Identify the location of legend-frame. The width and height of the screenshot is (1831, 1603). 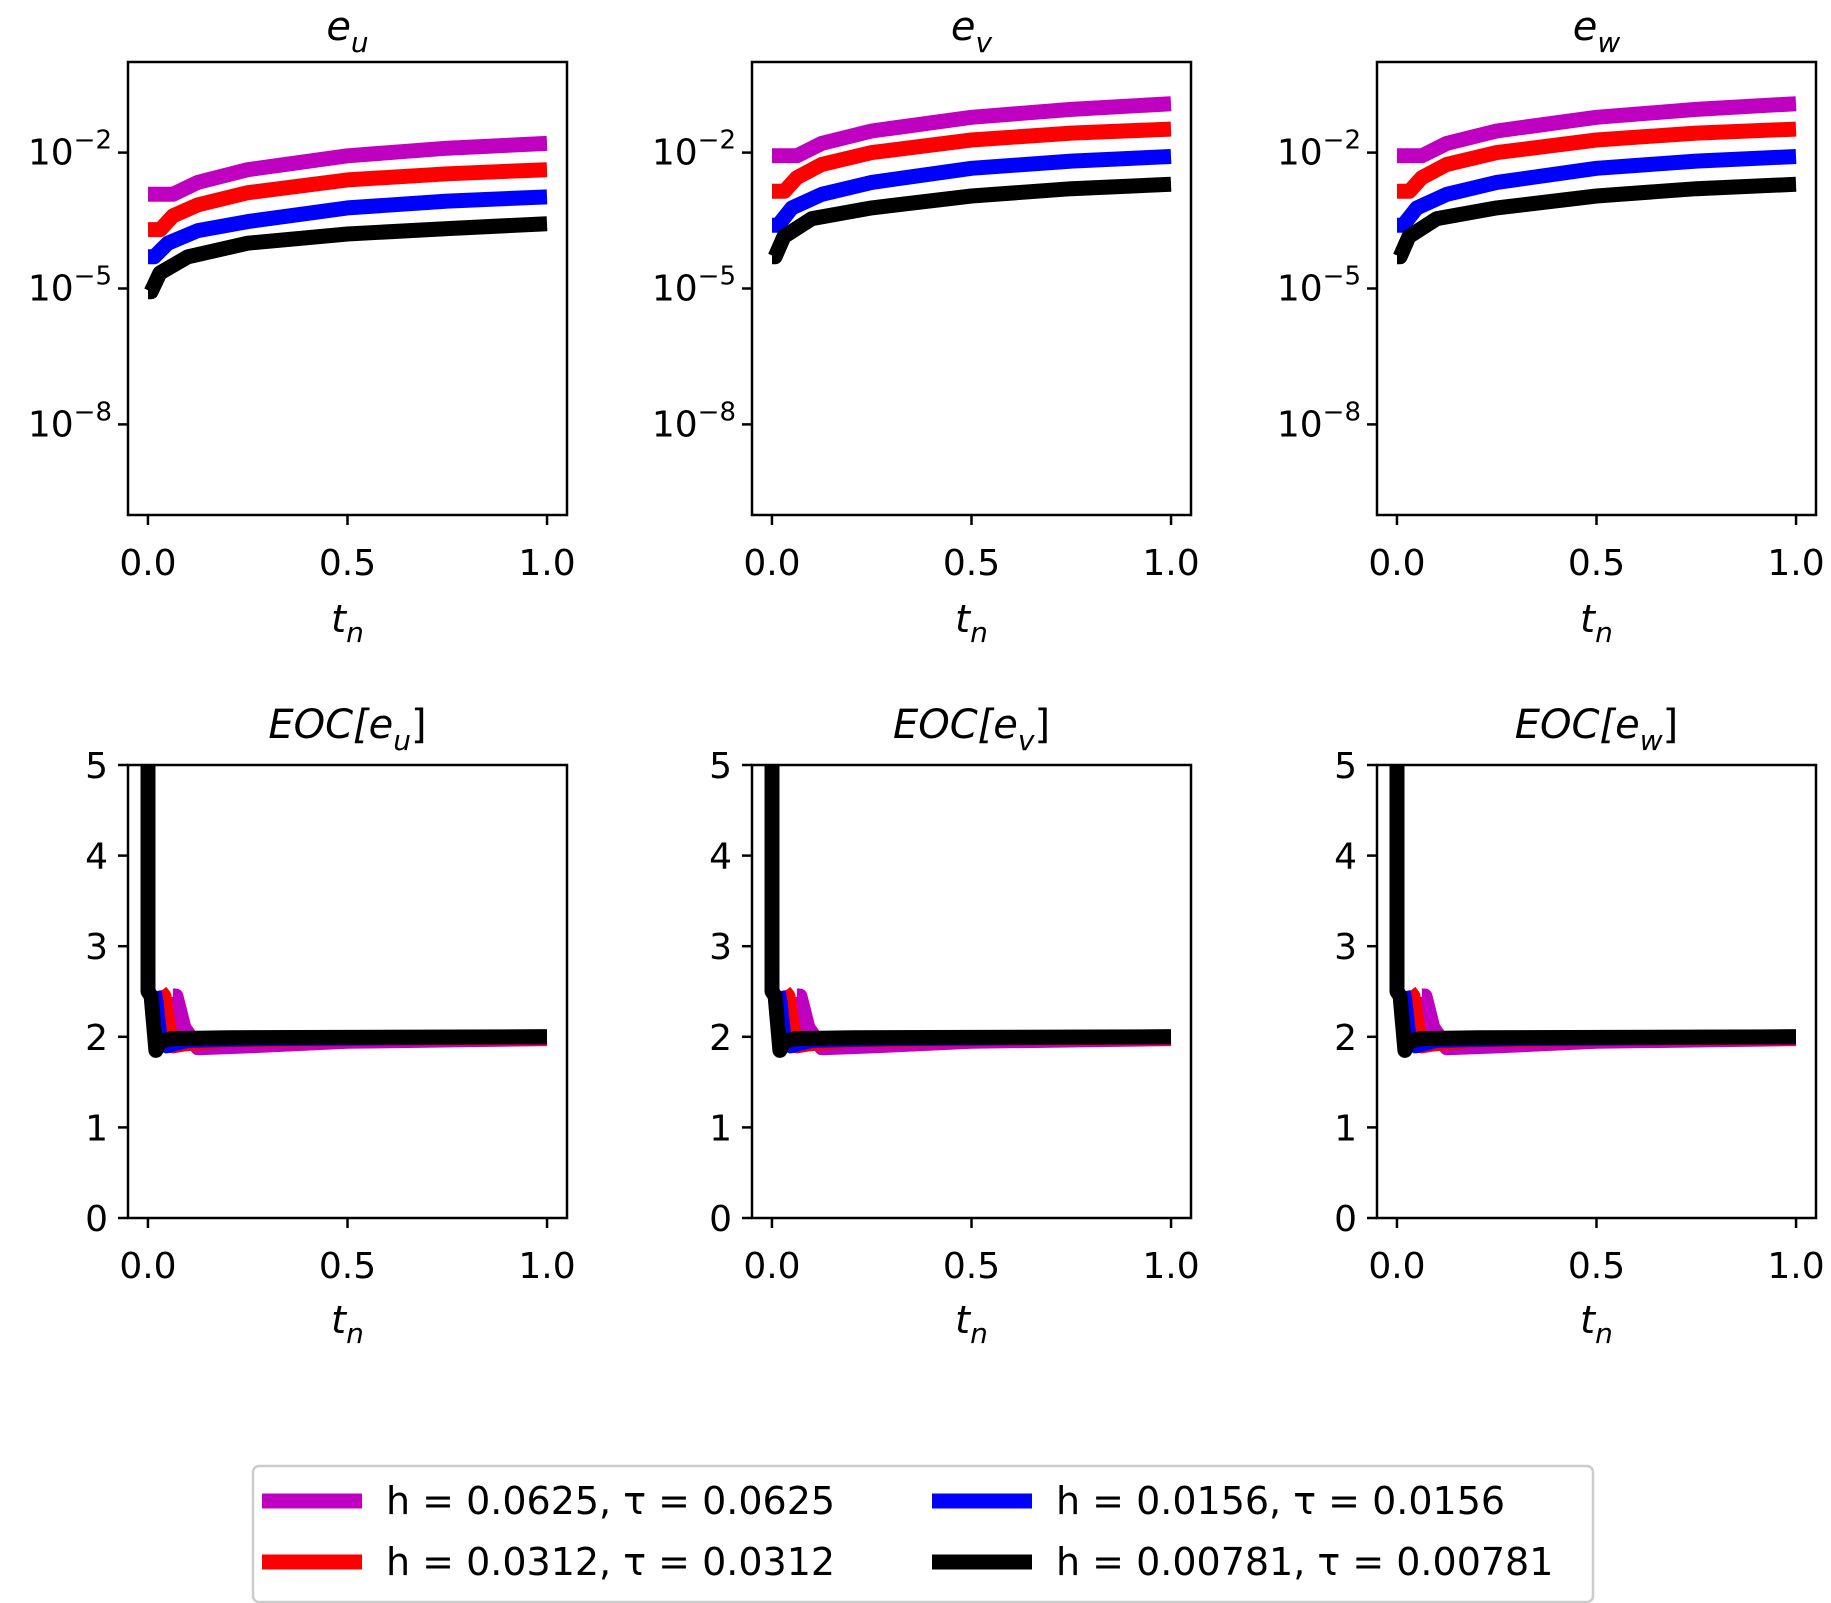
(923, 1533).